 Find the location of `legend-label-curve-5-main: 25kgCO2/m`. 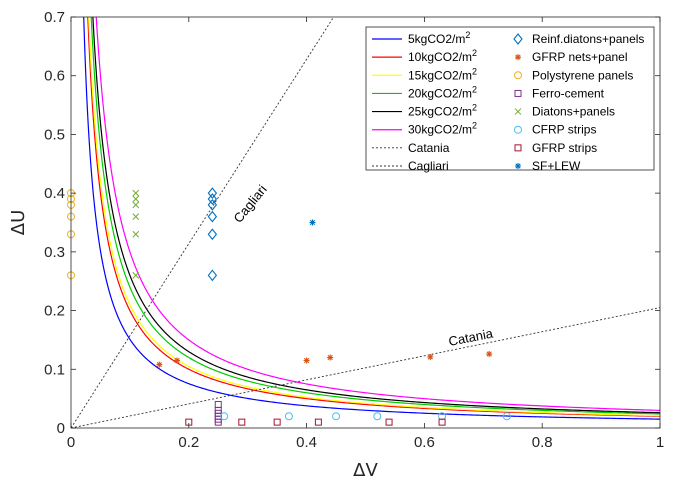

legend-label-curve-5-main: 25kgCO2/m is located at coordinates (440, 112).